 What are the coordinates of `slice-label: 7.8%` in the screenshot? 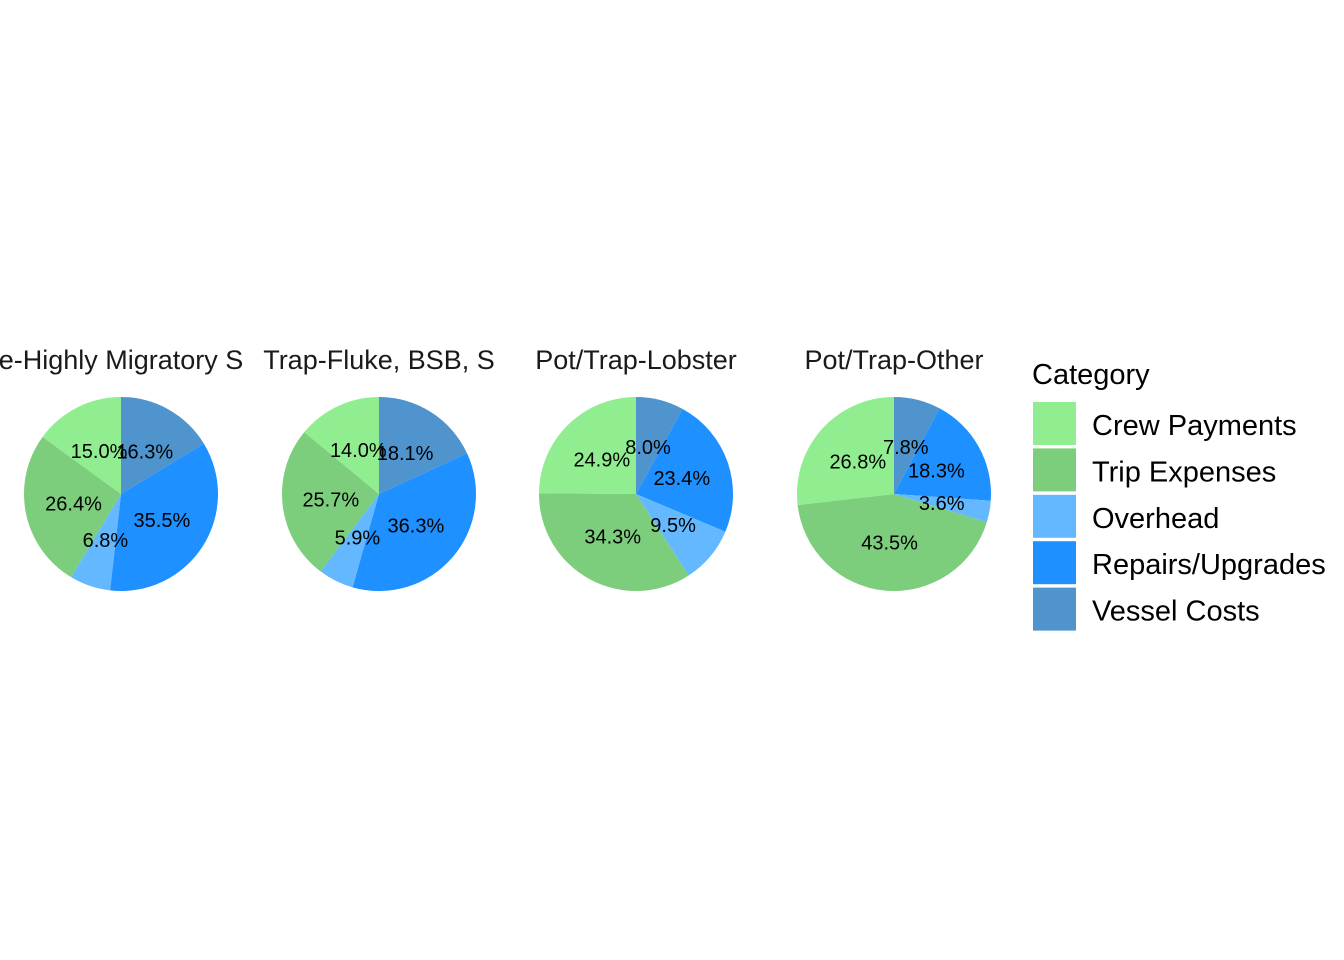 It's located at (906, 448).